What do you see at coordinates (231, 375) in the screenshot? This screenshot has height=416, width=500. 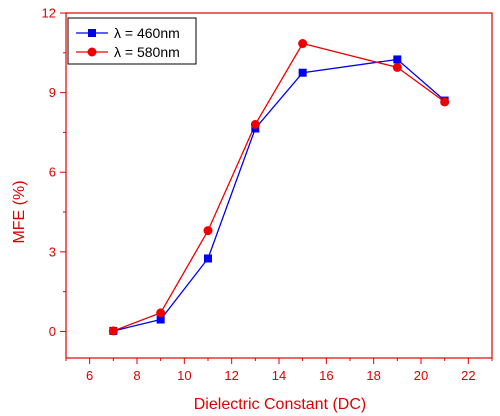 I see `x-tick-label: 12` at bounding box center [231, 375].